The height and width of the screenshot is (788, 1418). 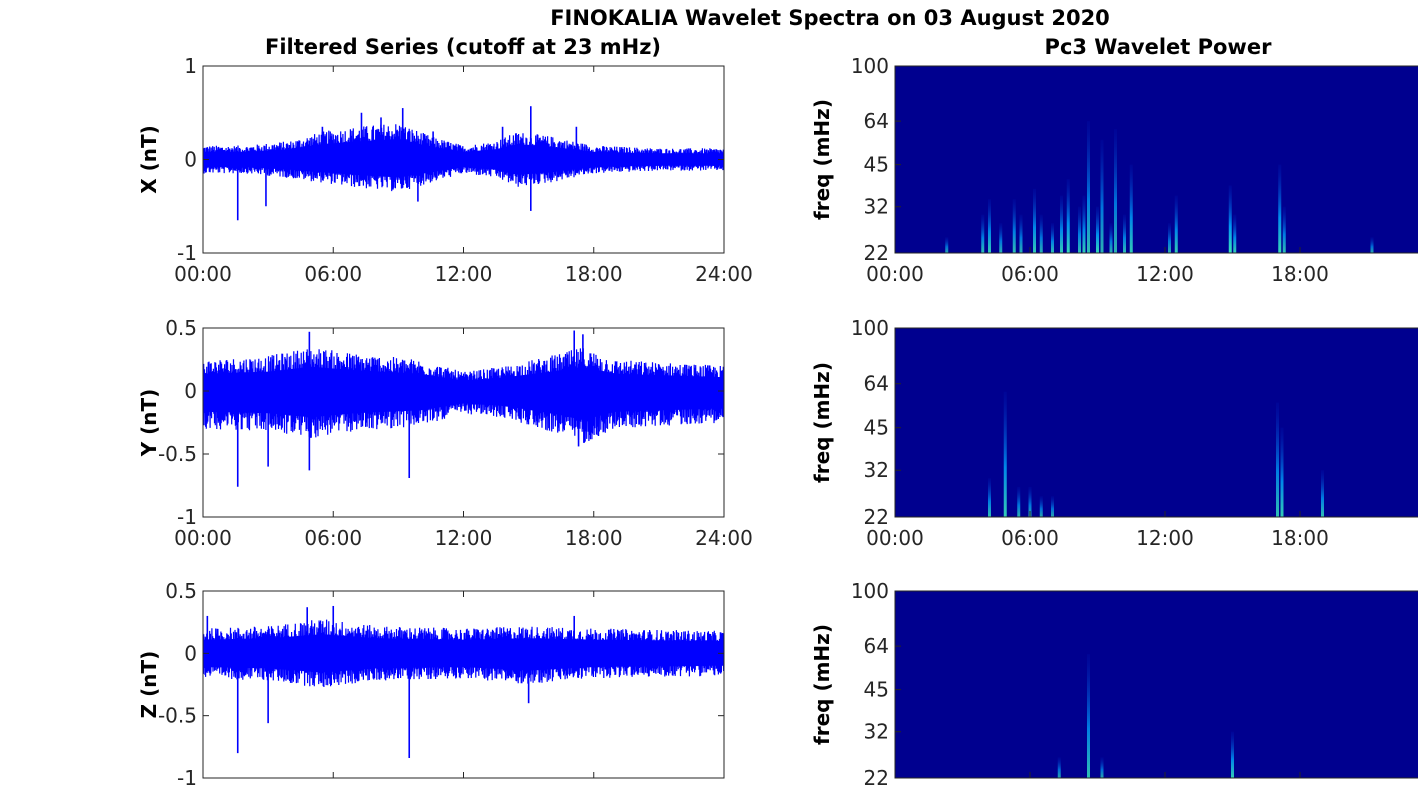 I want to click on panel-x: 1 0 -100:00 06:00 12:00 18:00 24:00 X (nT), so click(x=445, y=170).